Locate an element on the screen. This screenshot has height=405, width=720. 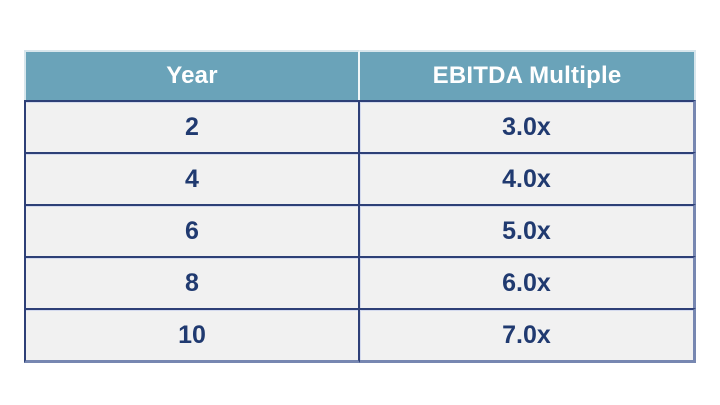
multiple-cell: 4.0x is located at coordinates (528, 178).